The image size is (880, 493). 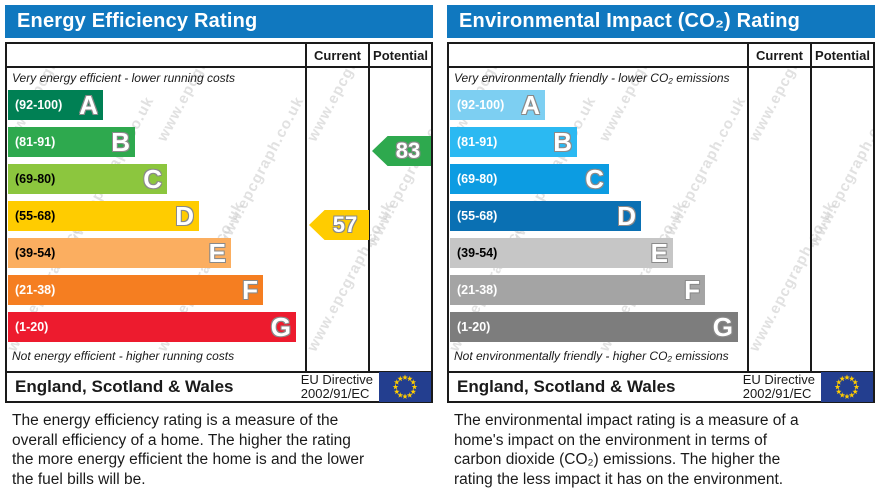 I want to click on current-rating-arrow: 57, so click(x=339, y=225).